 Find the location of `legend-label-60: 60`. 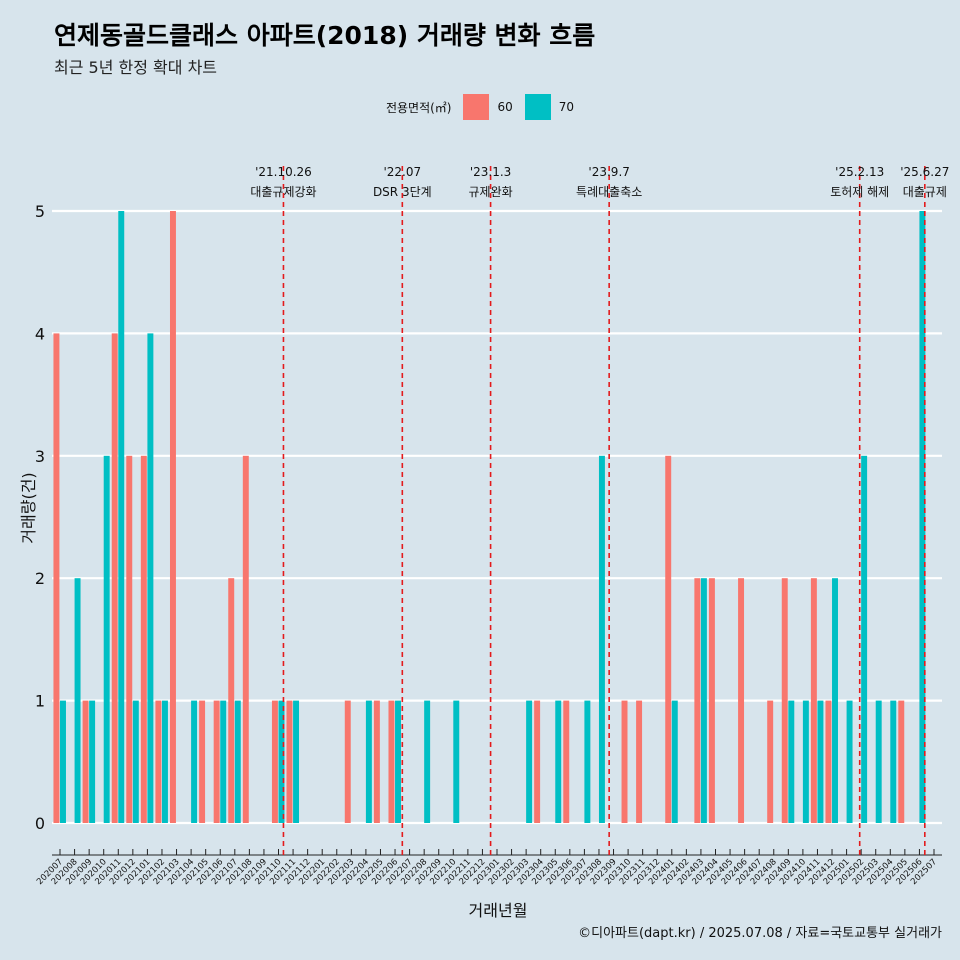

legend-label-60: 60 is located at coordinates (505, 107).